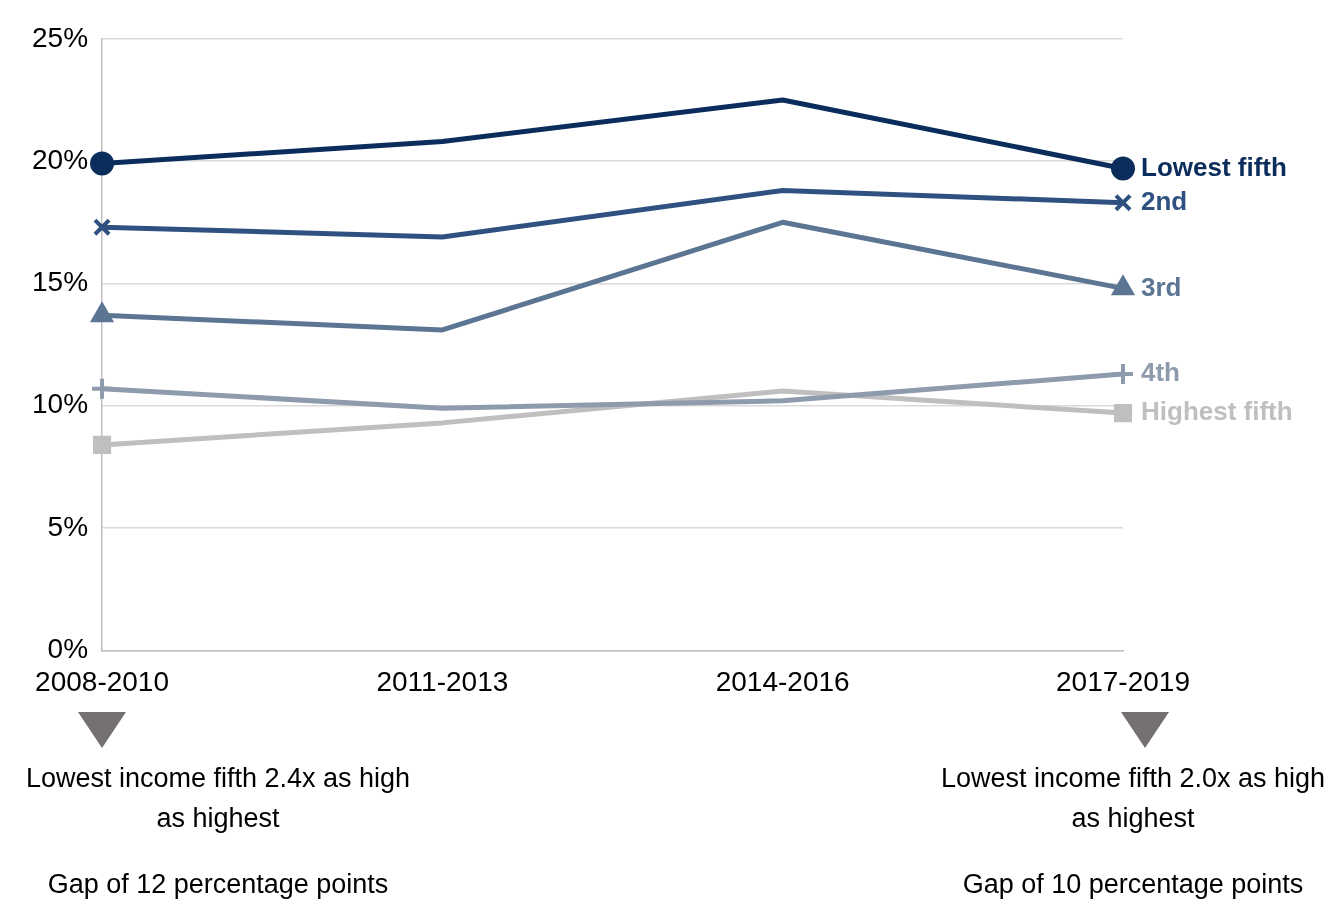 This screenshot has height=899, width=1338. Describe the element at coordinates (1164, 200) in the screenshot. I see `series-label: 2nd` at that location.